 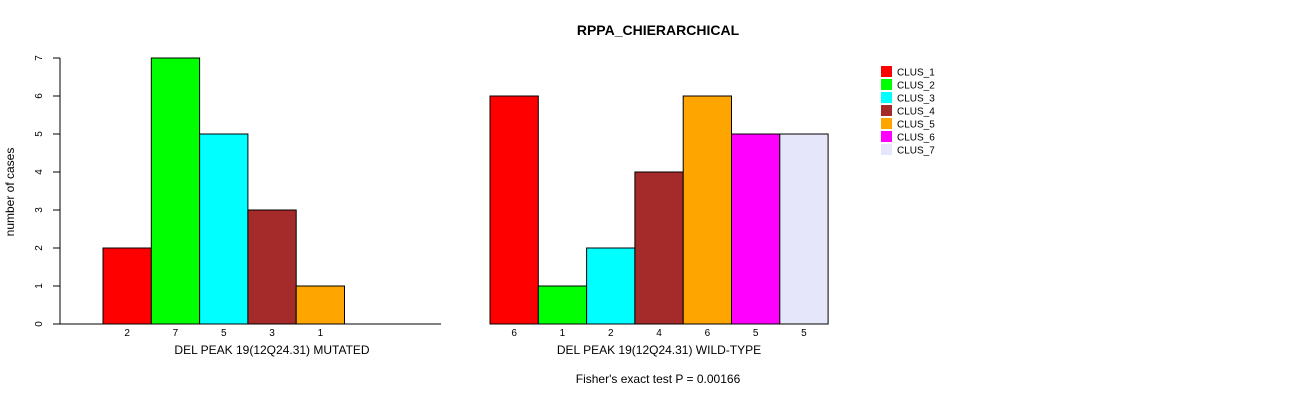 I want to click on chart-title: RPPA_CHIERARCHICAL, so click(x=658, y=30).